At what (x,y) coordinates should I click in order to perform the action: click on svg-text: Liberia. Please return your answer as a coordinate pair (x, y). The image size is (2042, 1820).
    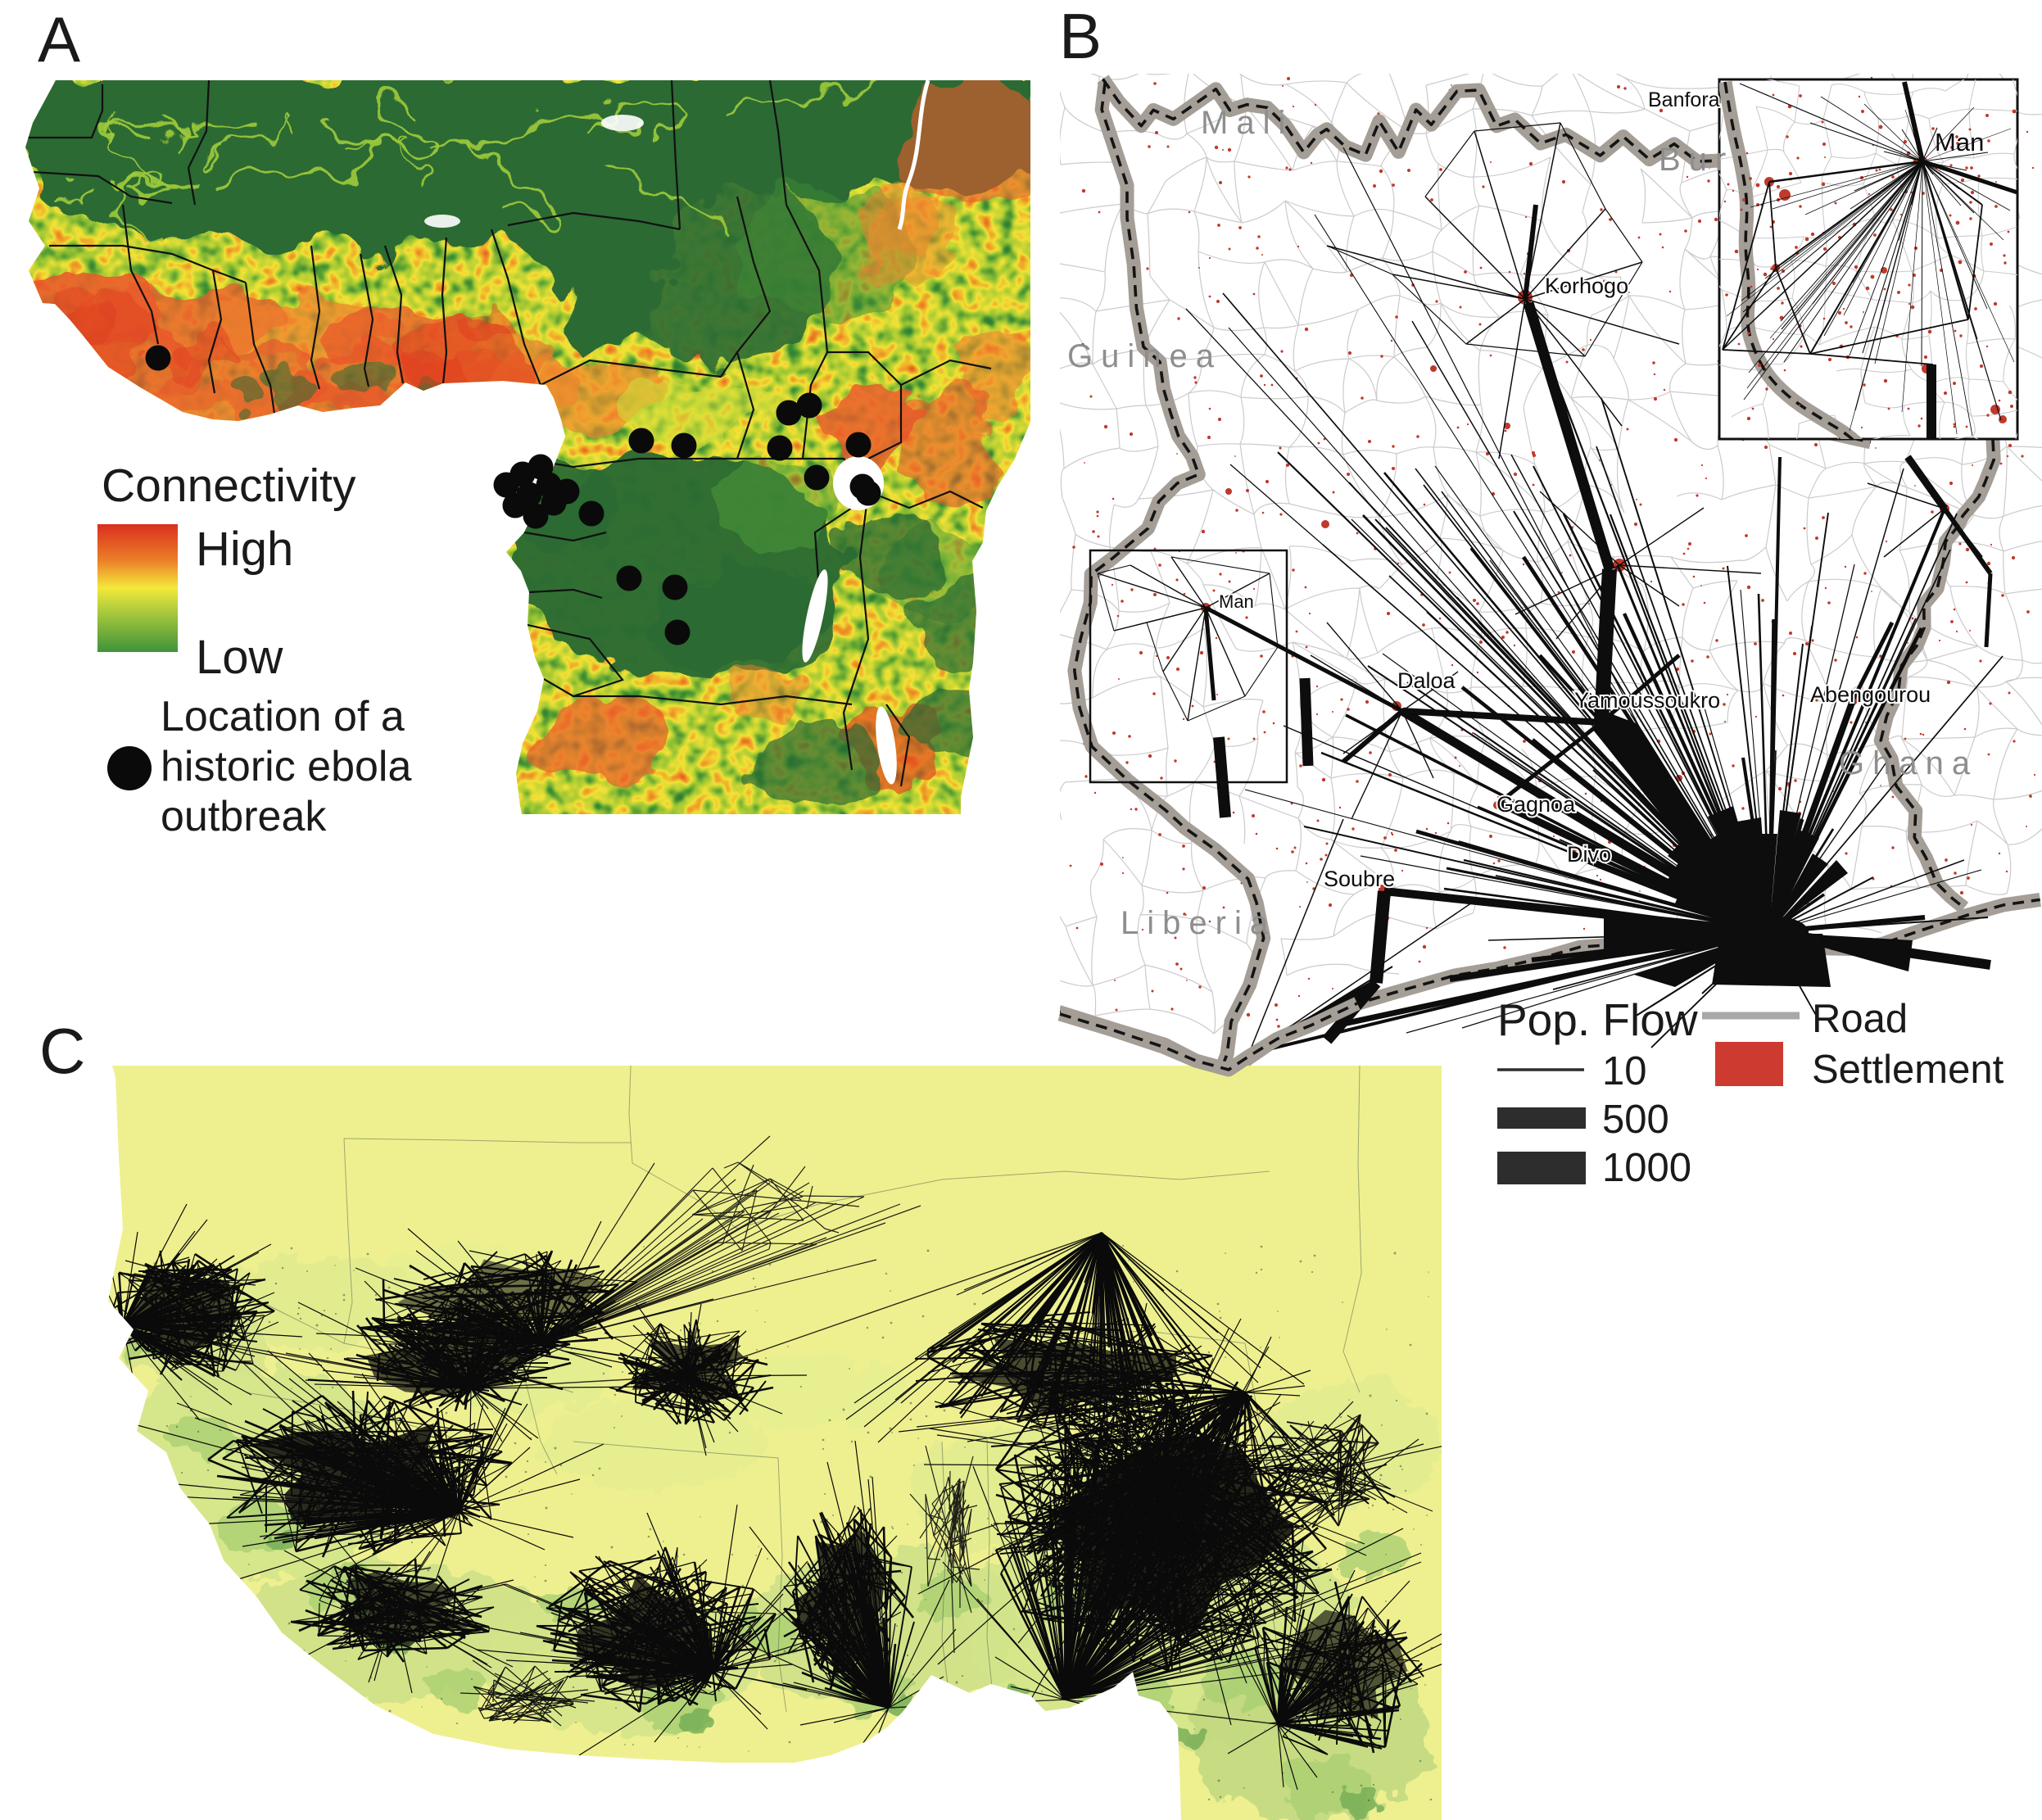
    Looking at the image, I should click on (1198, 923).